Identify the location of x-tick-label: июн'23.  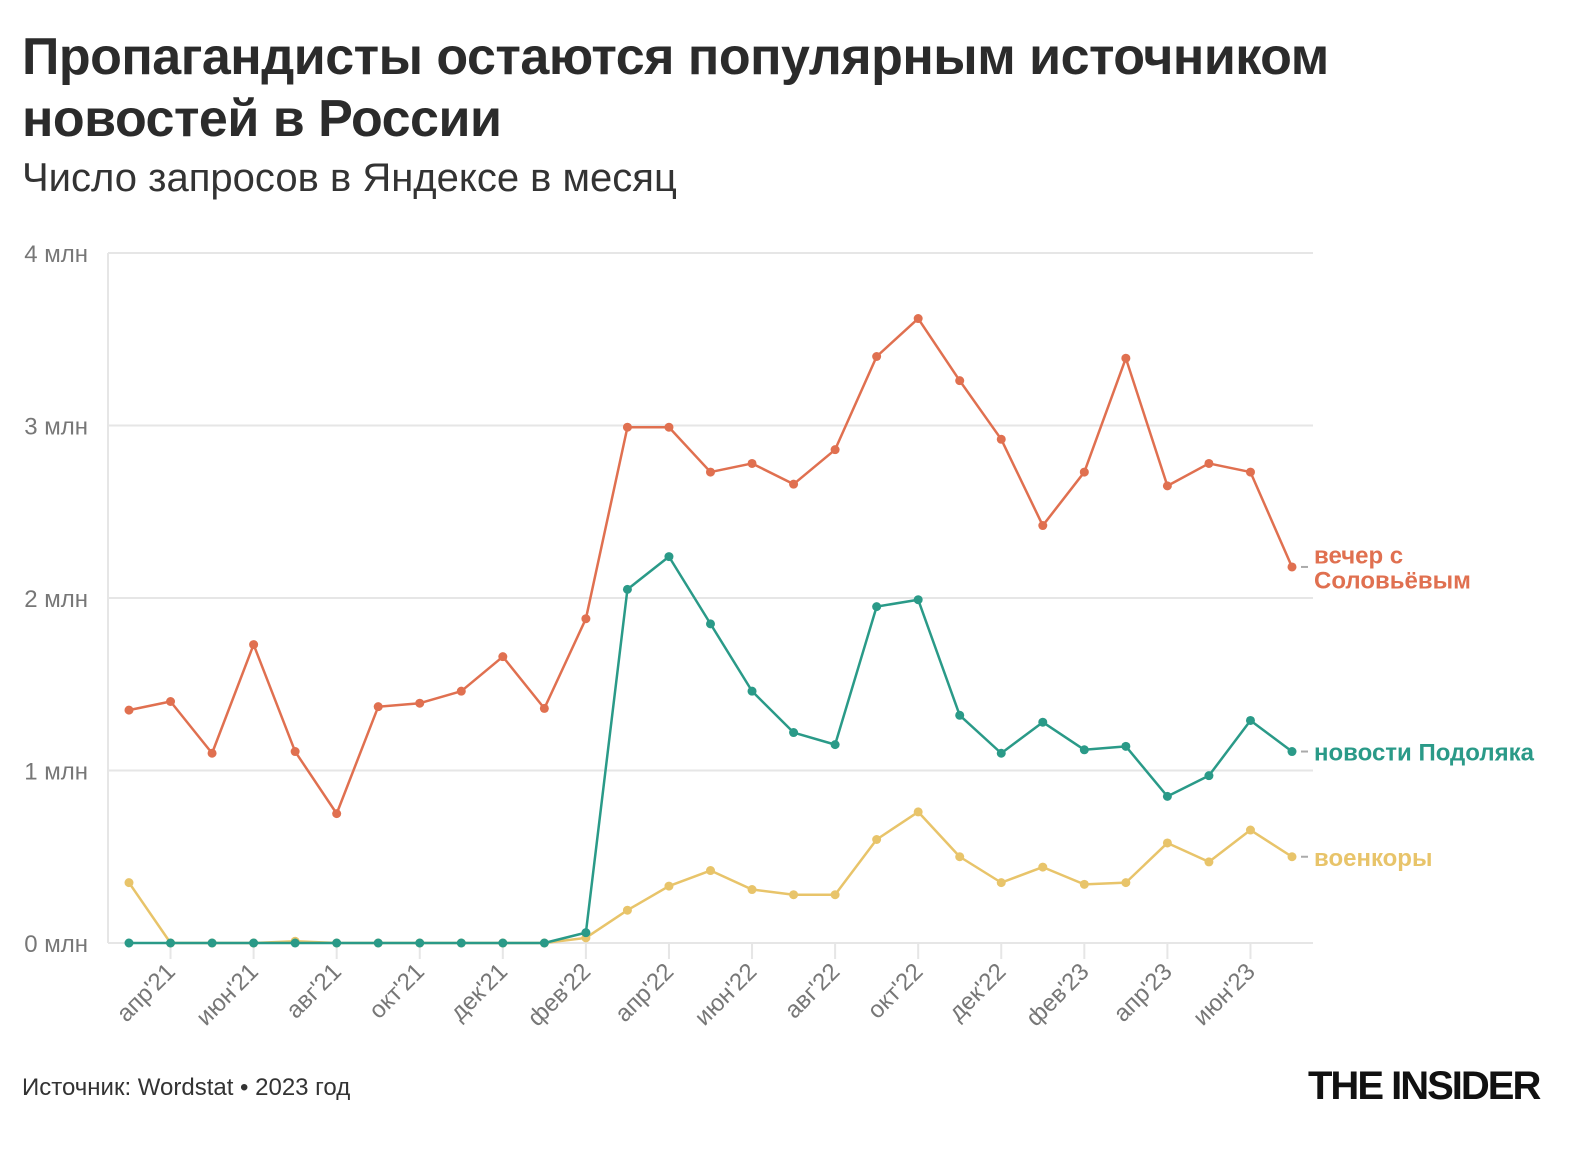
(1224, 994).